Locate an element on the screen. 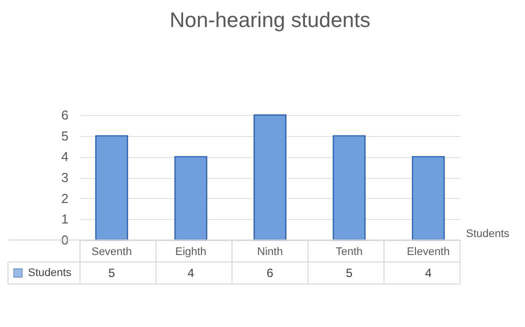  y-tick-label: 3 is located at coordinates (64, 177).